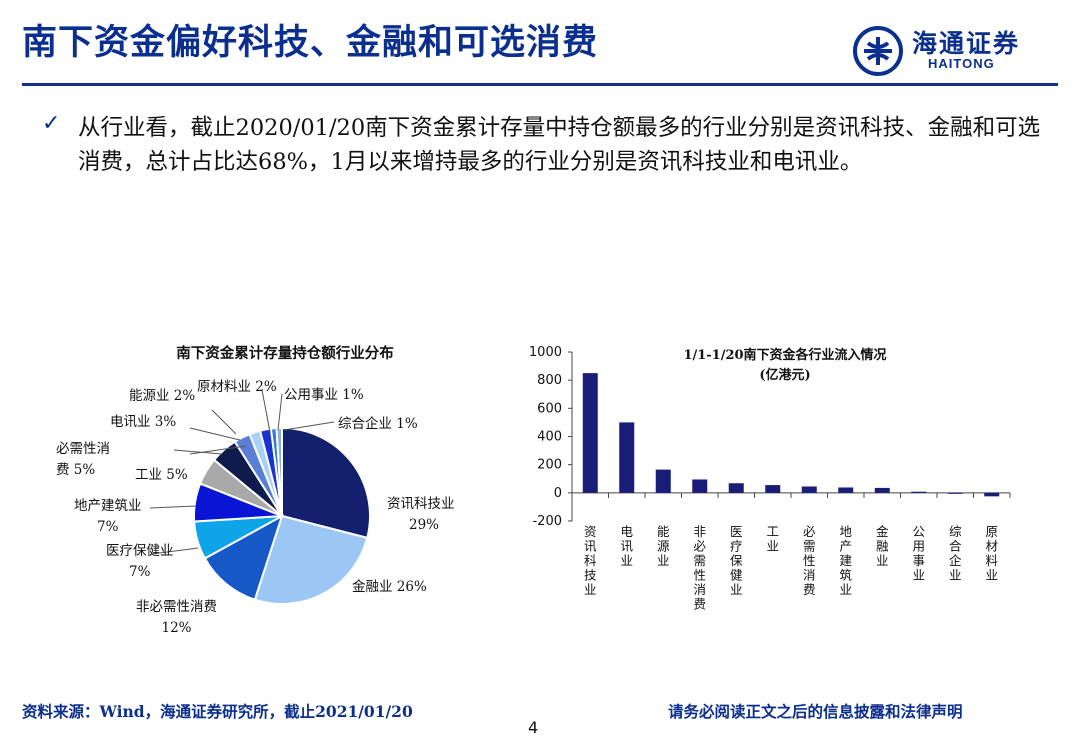 The image size is (1080, 745). I want to click on haitong-logo: 海通证券 HAITONG, so click(950, 52).